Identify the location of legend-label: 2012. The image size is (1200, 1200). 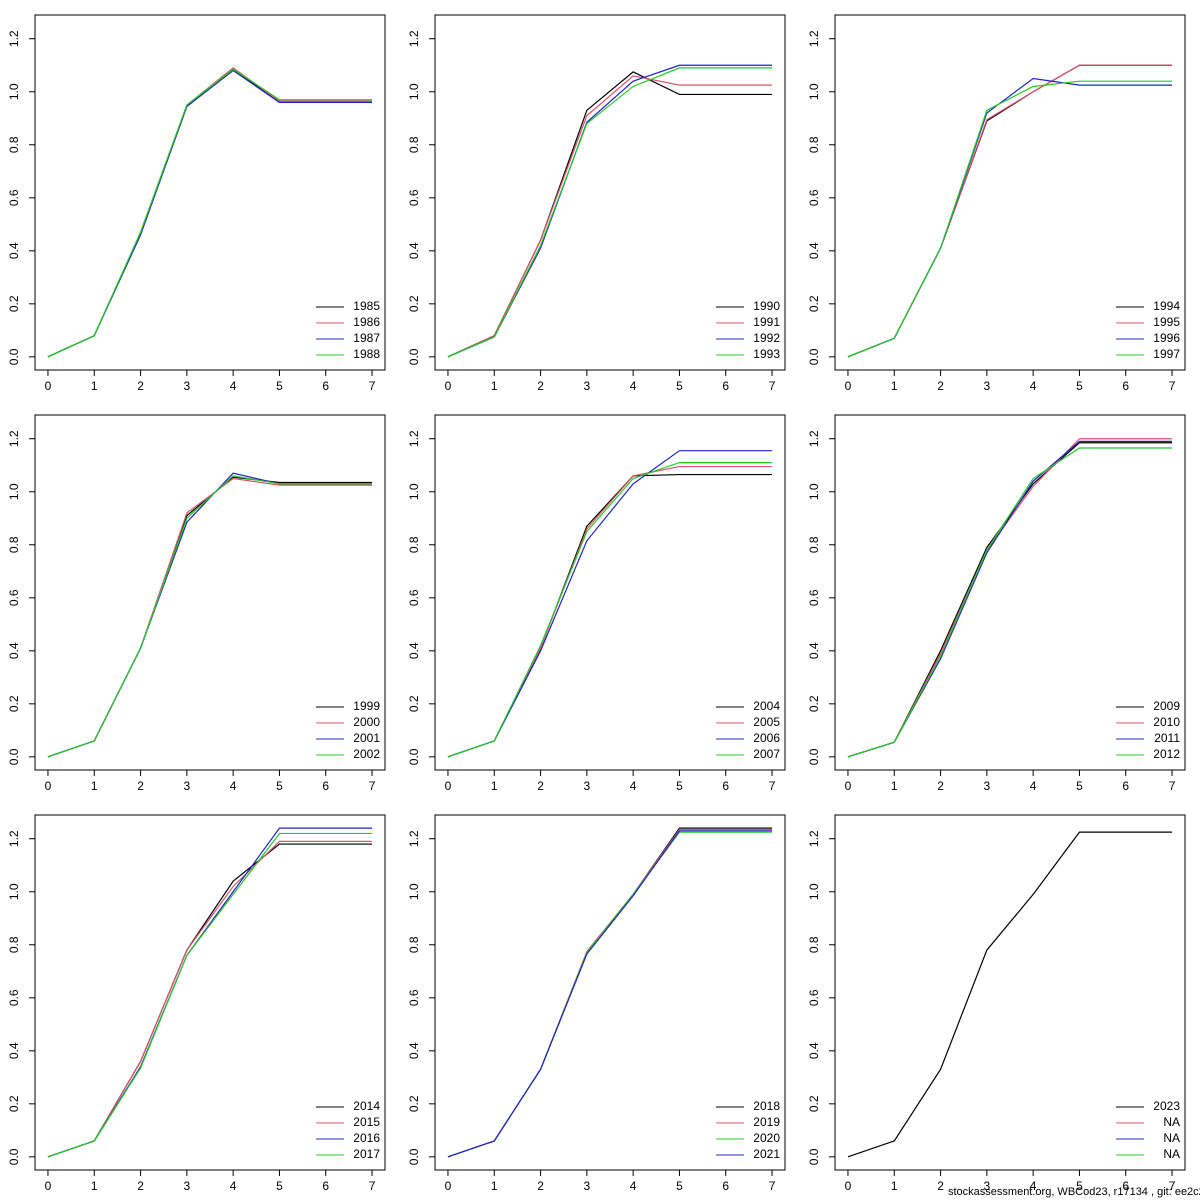
(1166, 754).